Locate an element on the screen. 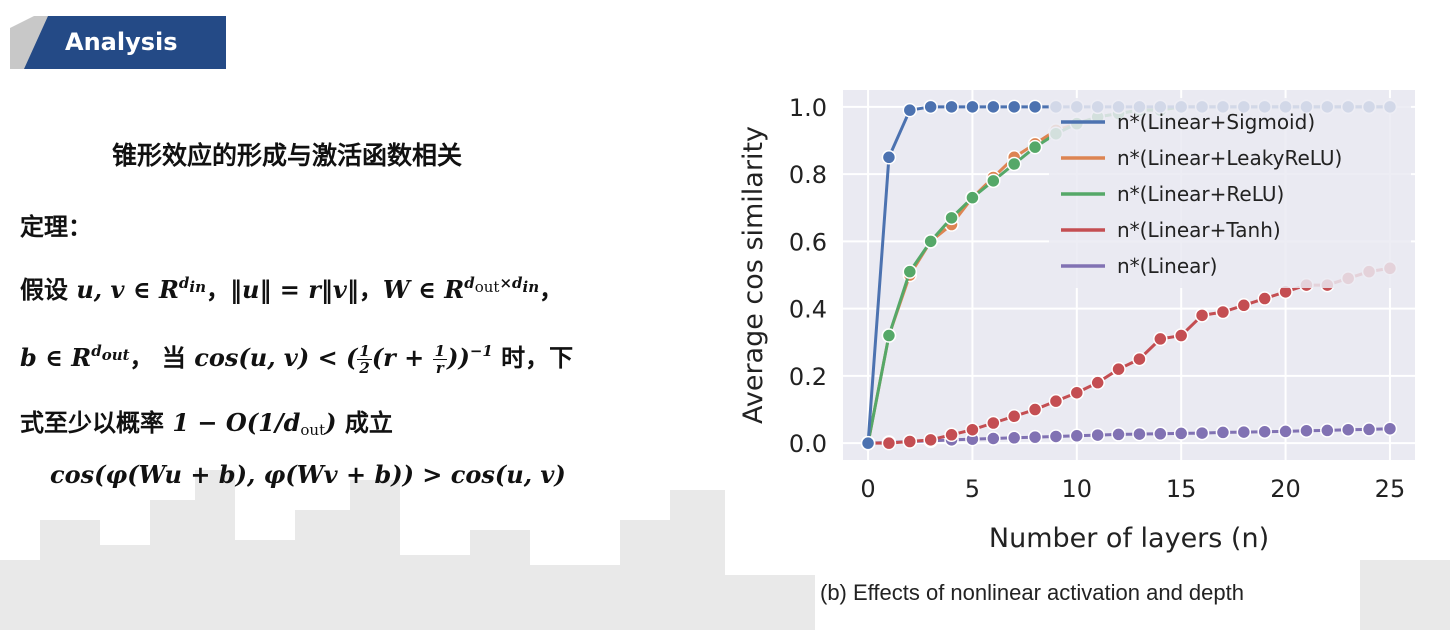 The height and width of the screenshot is (630, 1450). y-tick-label: 1.0 is located at coordinates (808, 108).